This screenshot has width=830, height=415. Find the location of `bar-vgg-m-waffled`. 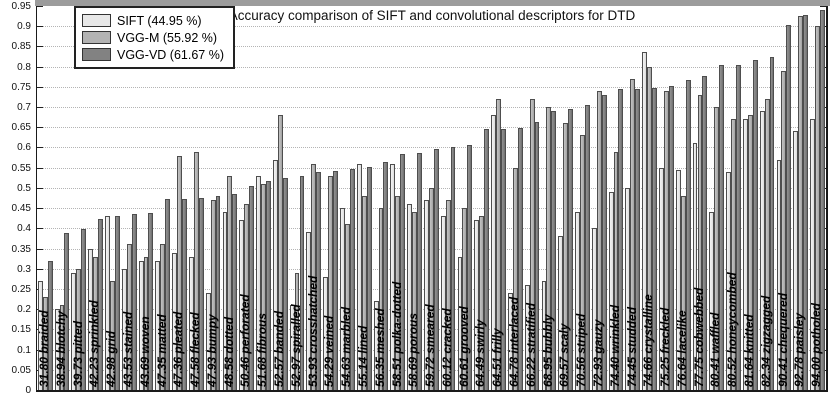

bar-vgg-m-waffled is located at coordinates (717, 248).